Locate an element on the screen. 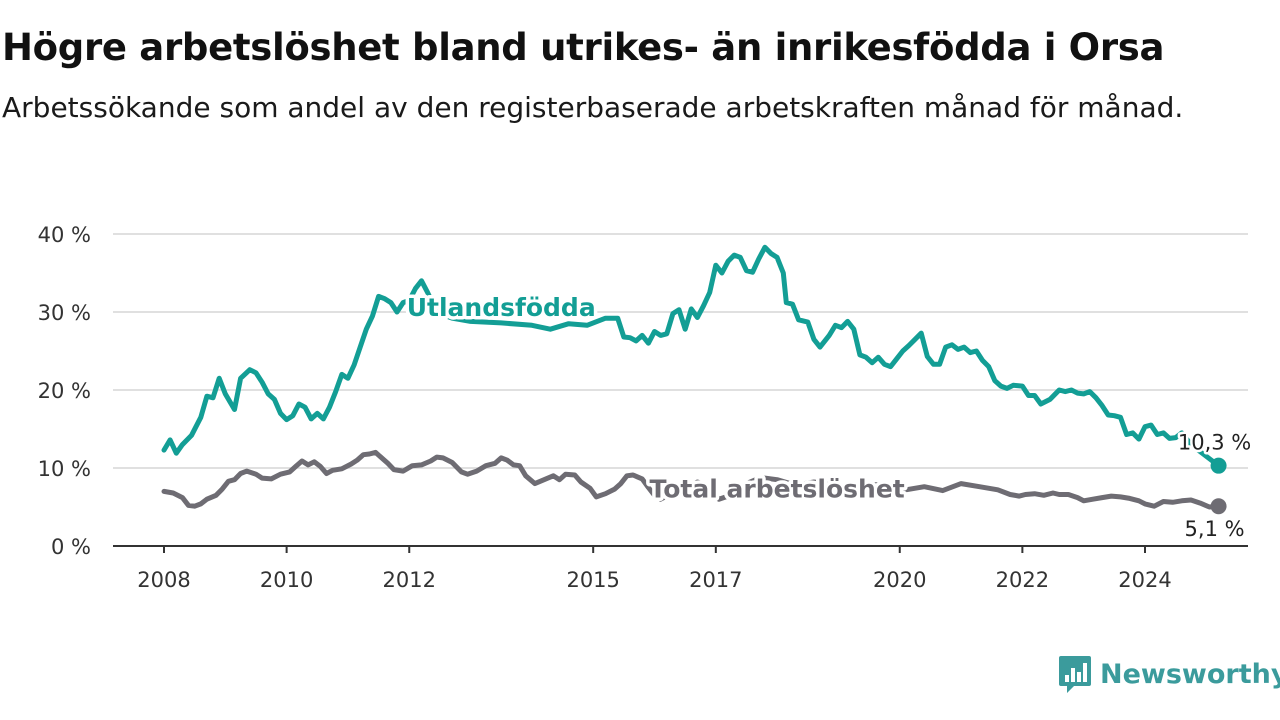  y-tick-label: 30 % is located at coordinates (64, 313).